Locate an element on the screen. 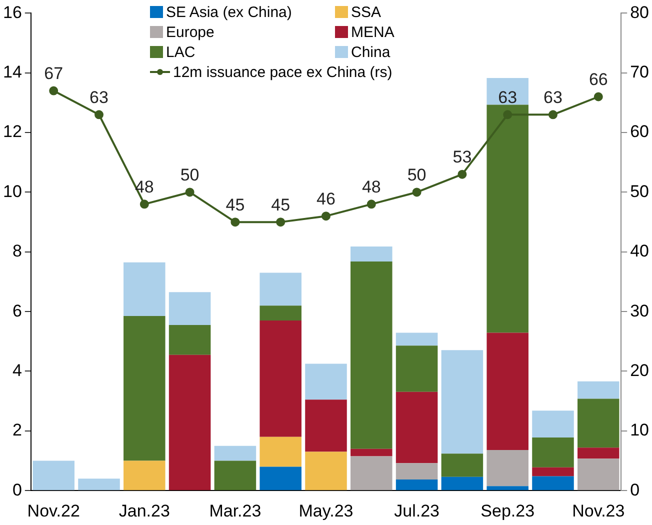 This screenshot has height=525, width=652. x-tick-label: May.23 is located at coordinates (326, 510).